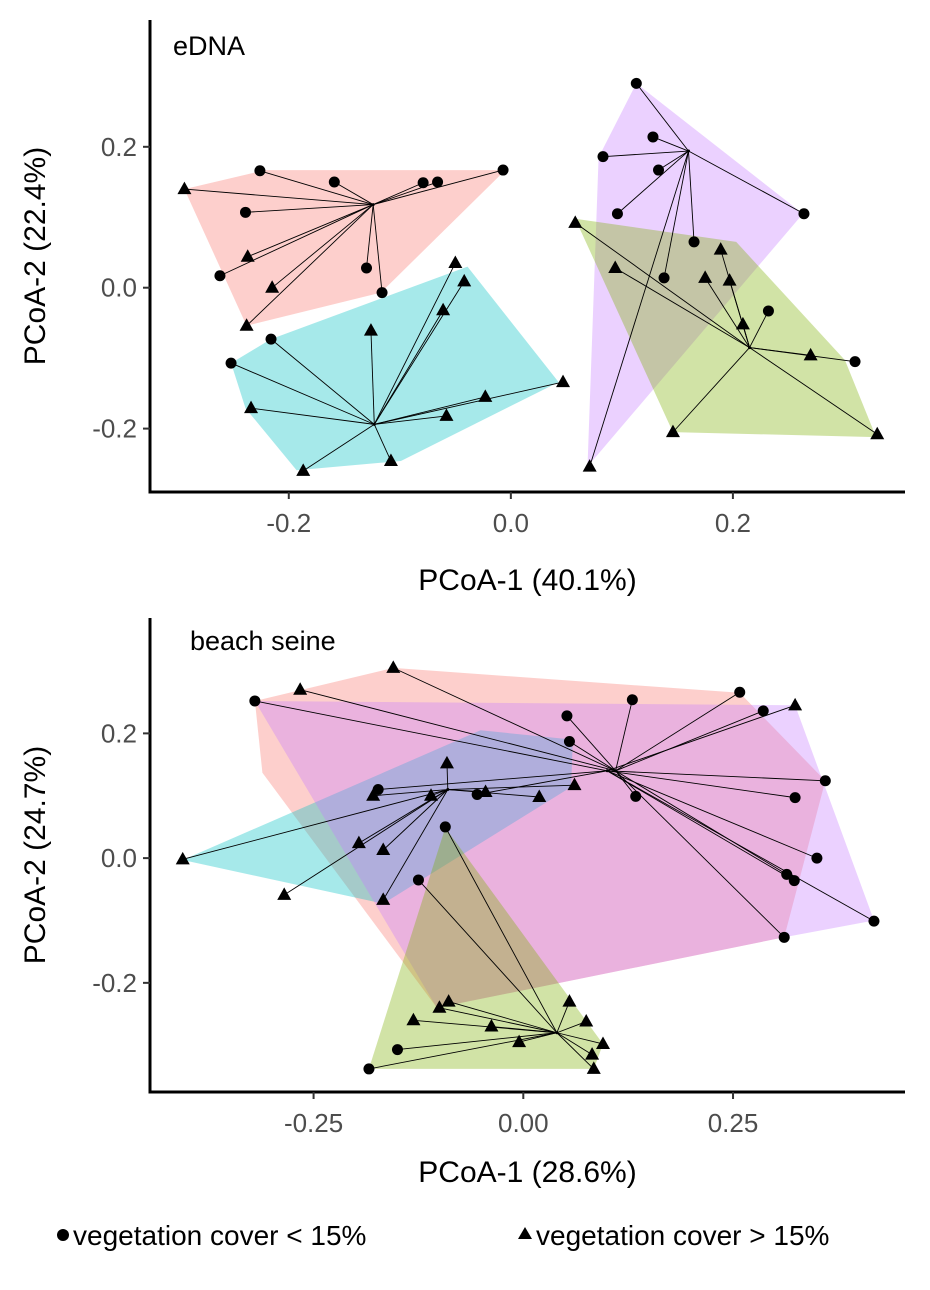 The height and width of the screenshot is (1290, 930). I want to click on legend-triangle-marker, so click(525, 1233).